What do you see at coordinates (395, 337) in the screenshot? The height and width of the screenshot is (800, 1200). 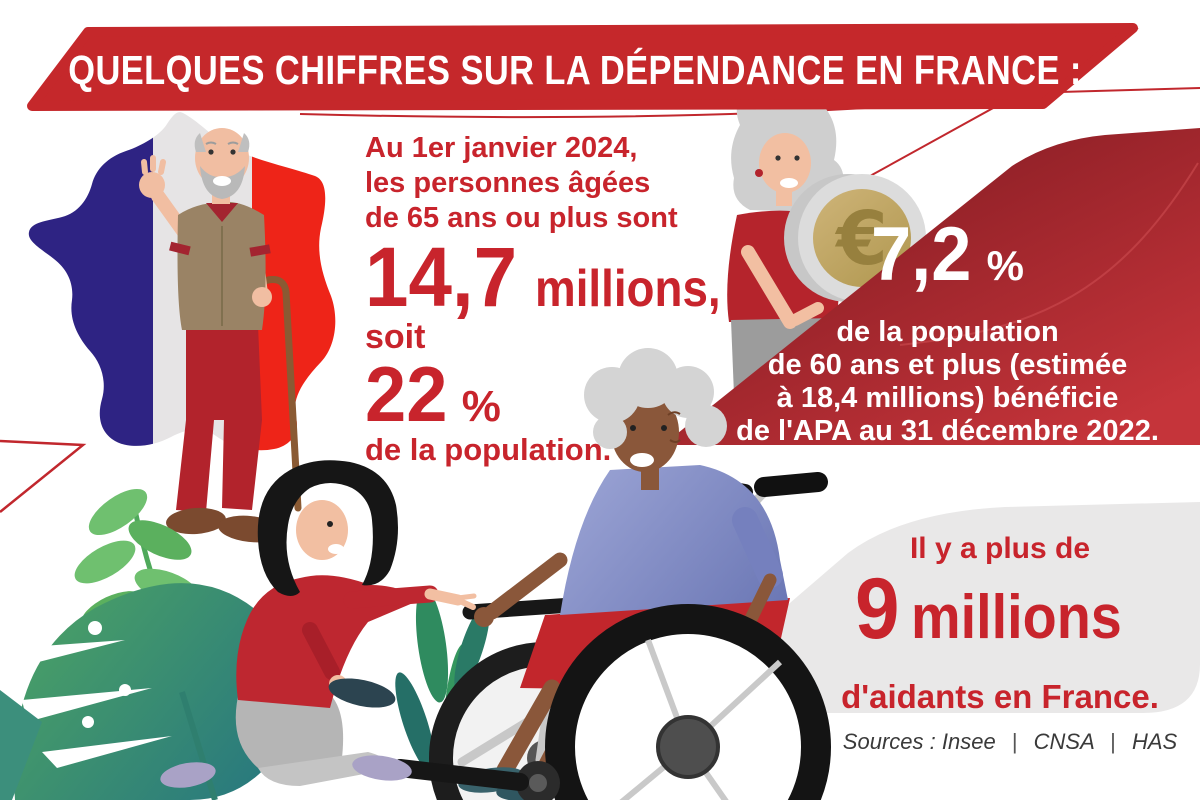 I see `stat-seniors-connector: soit` at bounding box center [395, 337].